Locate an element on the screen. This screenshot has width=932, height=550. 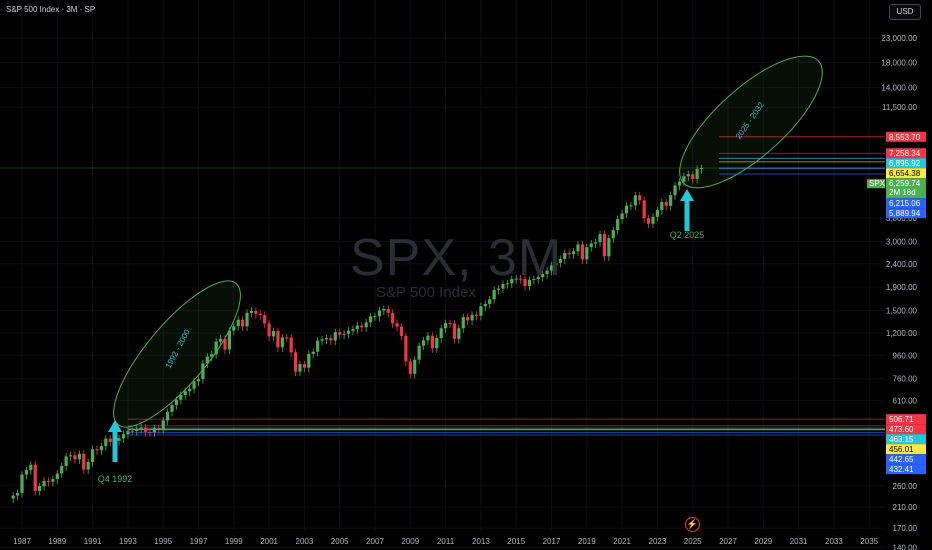
y-tick-label: 23,000.00 is located at coordinates (899, 38).